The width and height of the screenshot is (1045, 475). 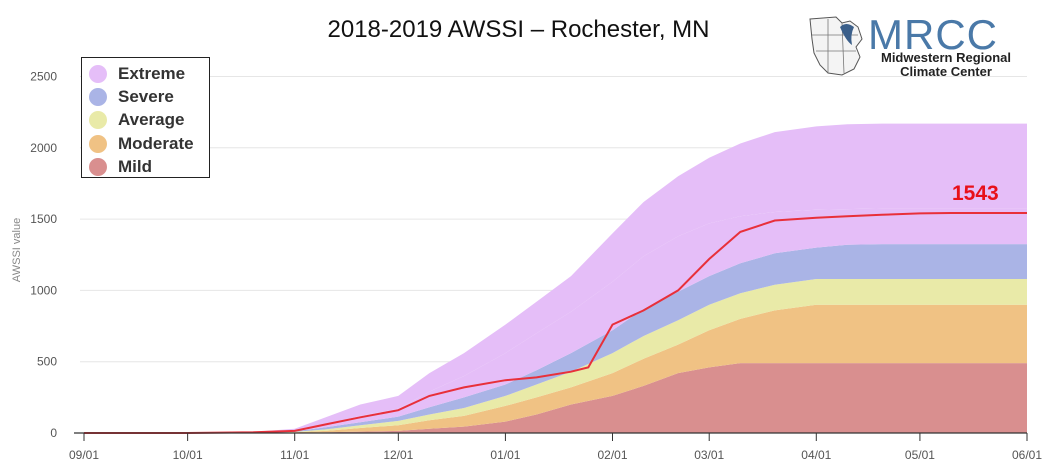 I want to click on mrcc-logo: MRCC Midwestern Regional Climate Center, so click(x=917, y=47).